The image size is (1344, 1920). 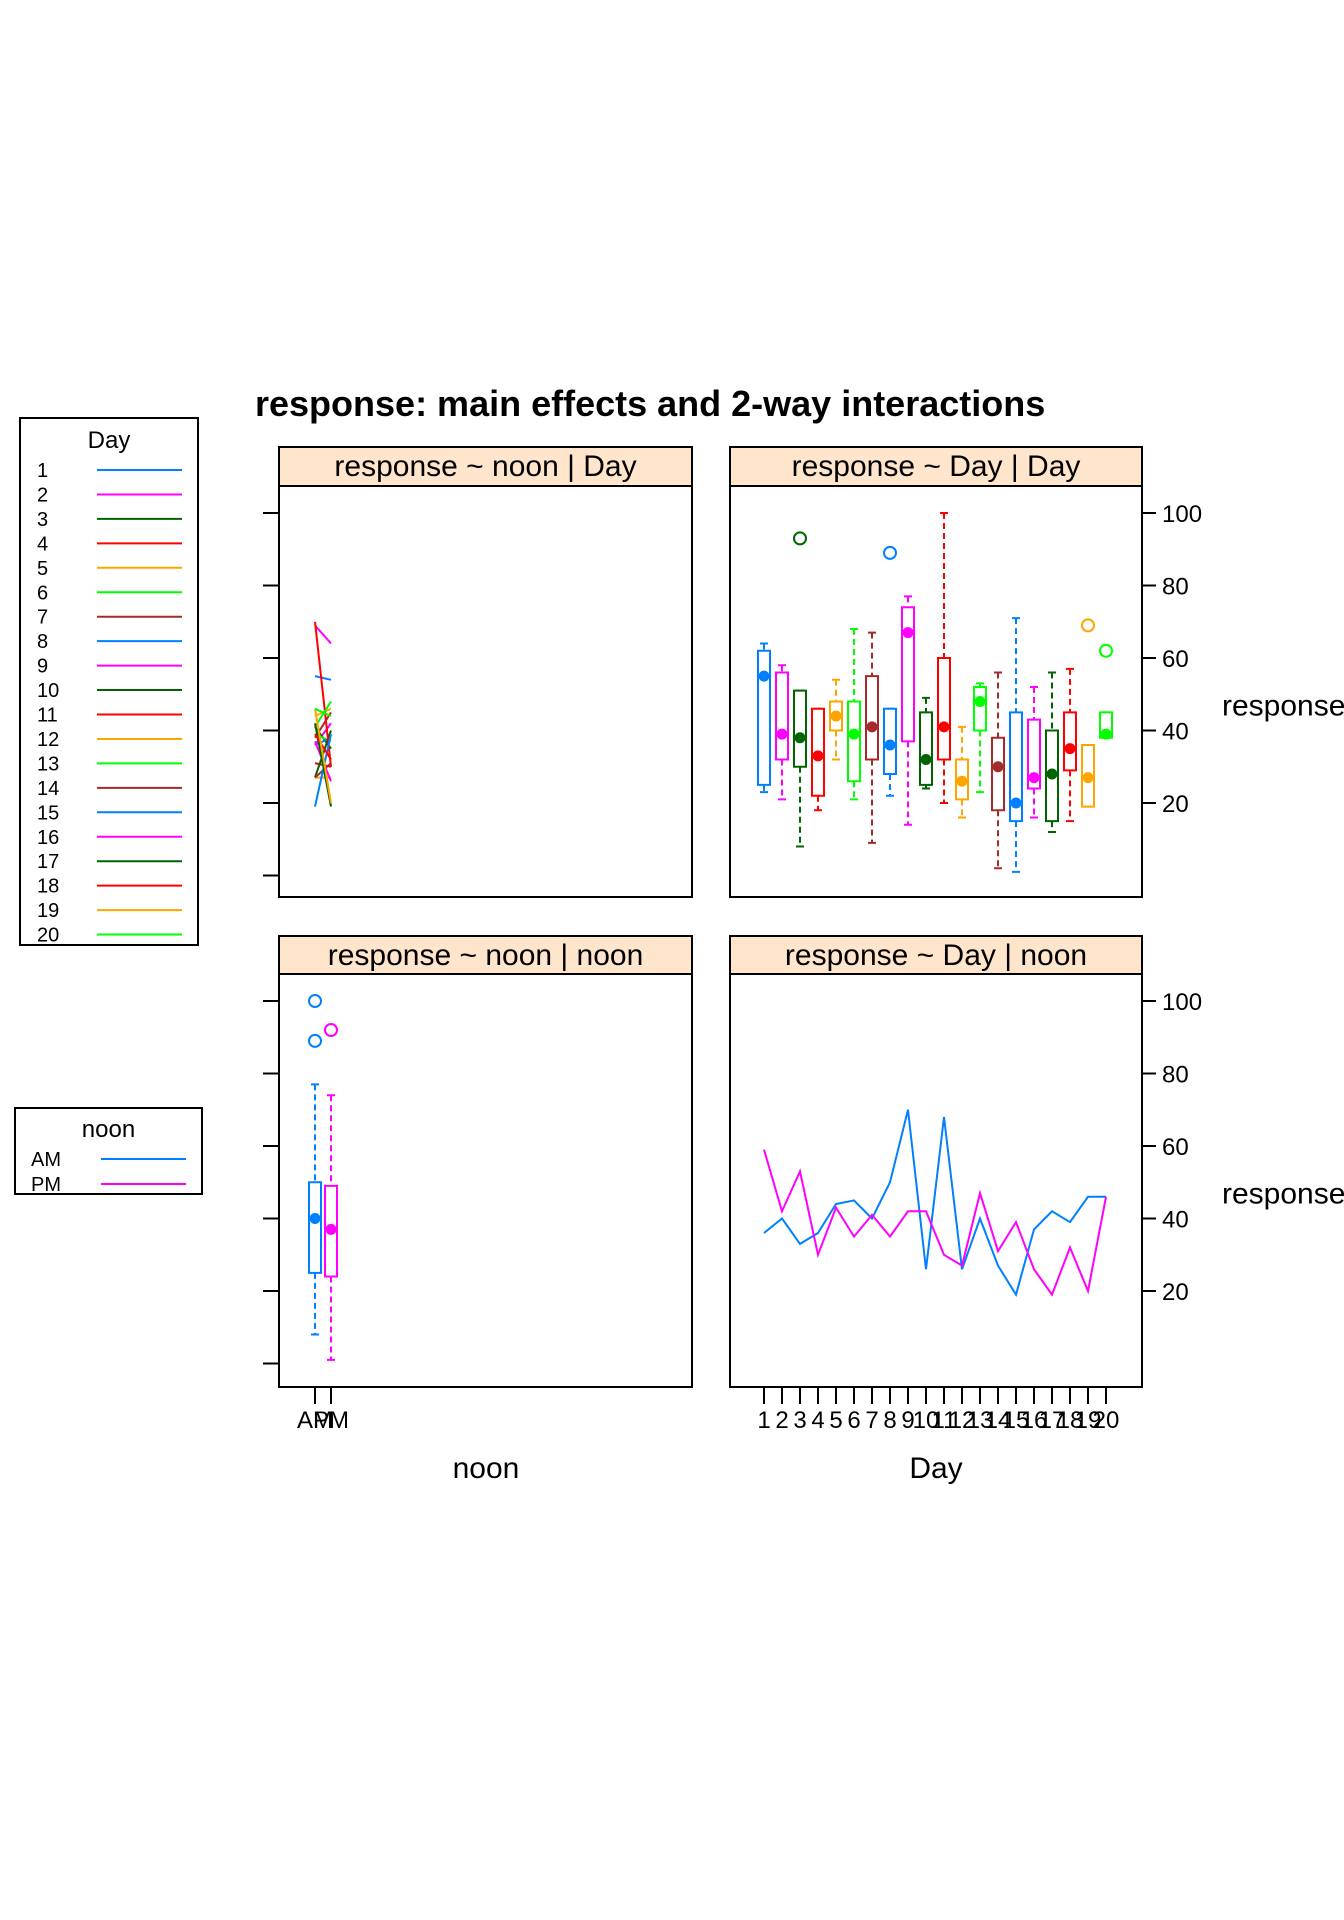 What do you see at coordinates (486, 1468) in the screenshot?
I see `x-axis-label: noon` at bounding box center [486, 1468].